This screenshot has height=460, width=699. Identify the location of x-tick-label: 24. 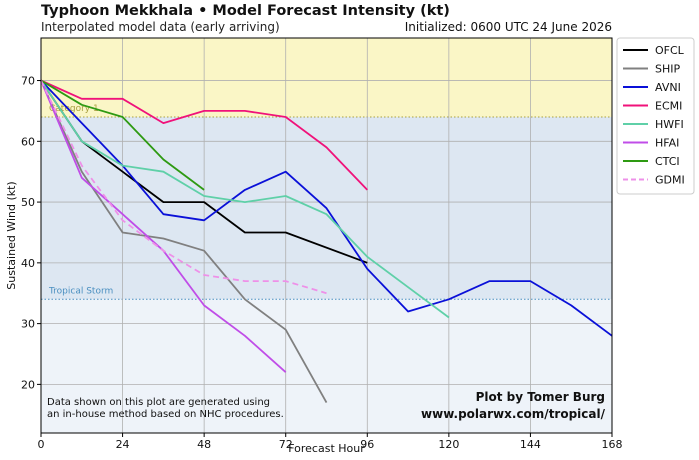
(123, 444).